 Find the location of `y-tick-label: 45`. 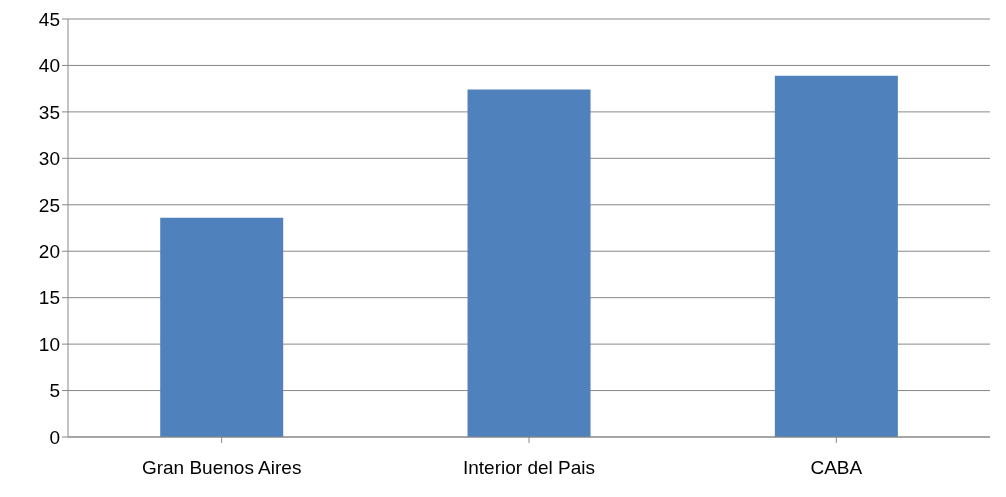

y-tick-label: 45 is located at coordinates (49, 19).